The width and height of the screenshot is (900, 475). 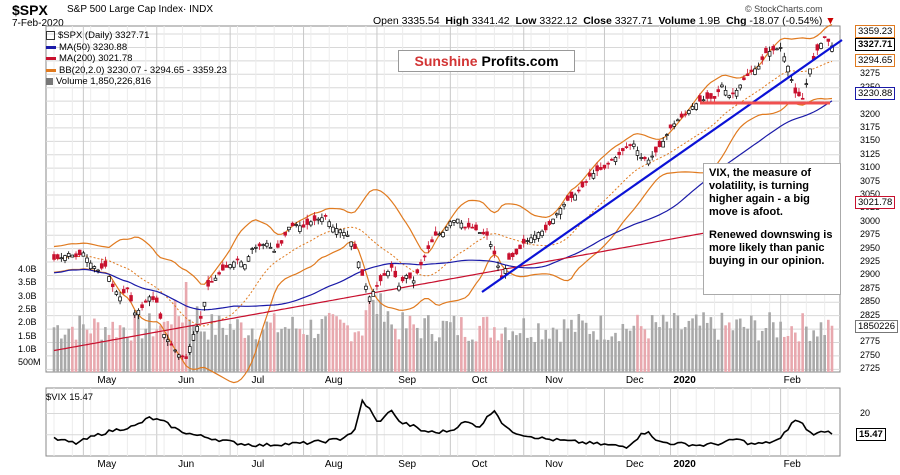 I want to click on ma50-price-label: 3230.88, so click(x=875, y=93).